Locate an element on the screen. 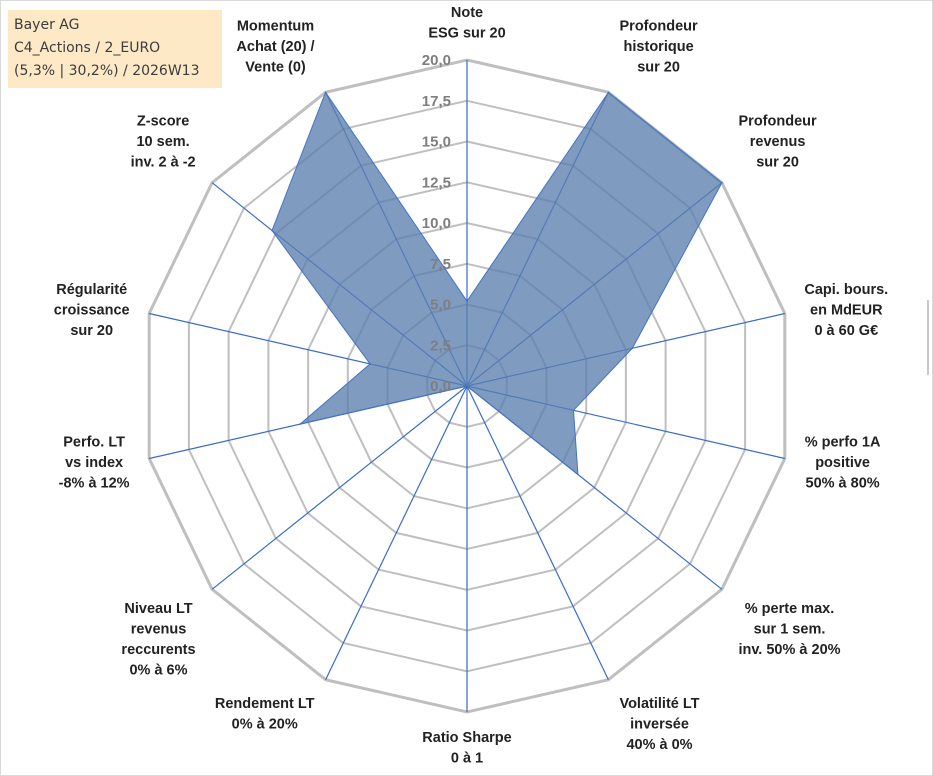 This screenshot has height=776, width=933. tick-label: 10,0 is located at coordinates (436, 223).